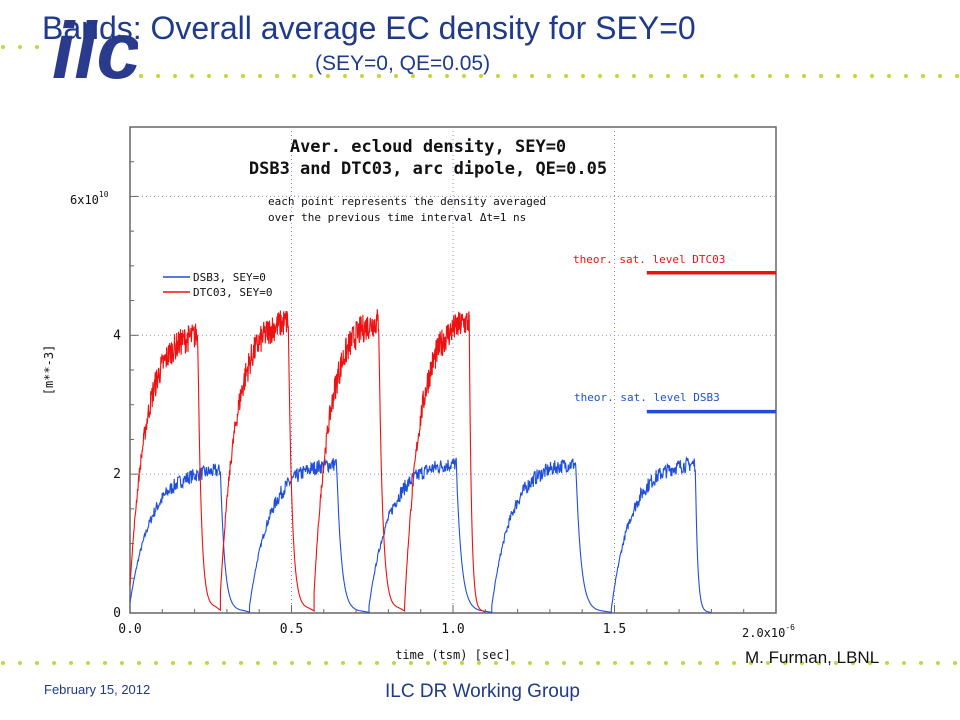 This screenshot has width=960, height=720. Describe the element at coordinates (89, 198) in the screenshot. I see `y-unit-label: 6x10¹⁰` at that location.